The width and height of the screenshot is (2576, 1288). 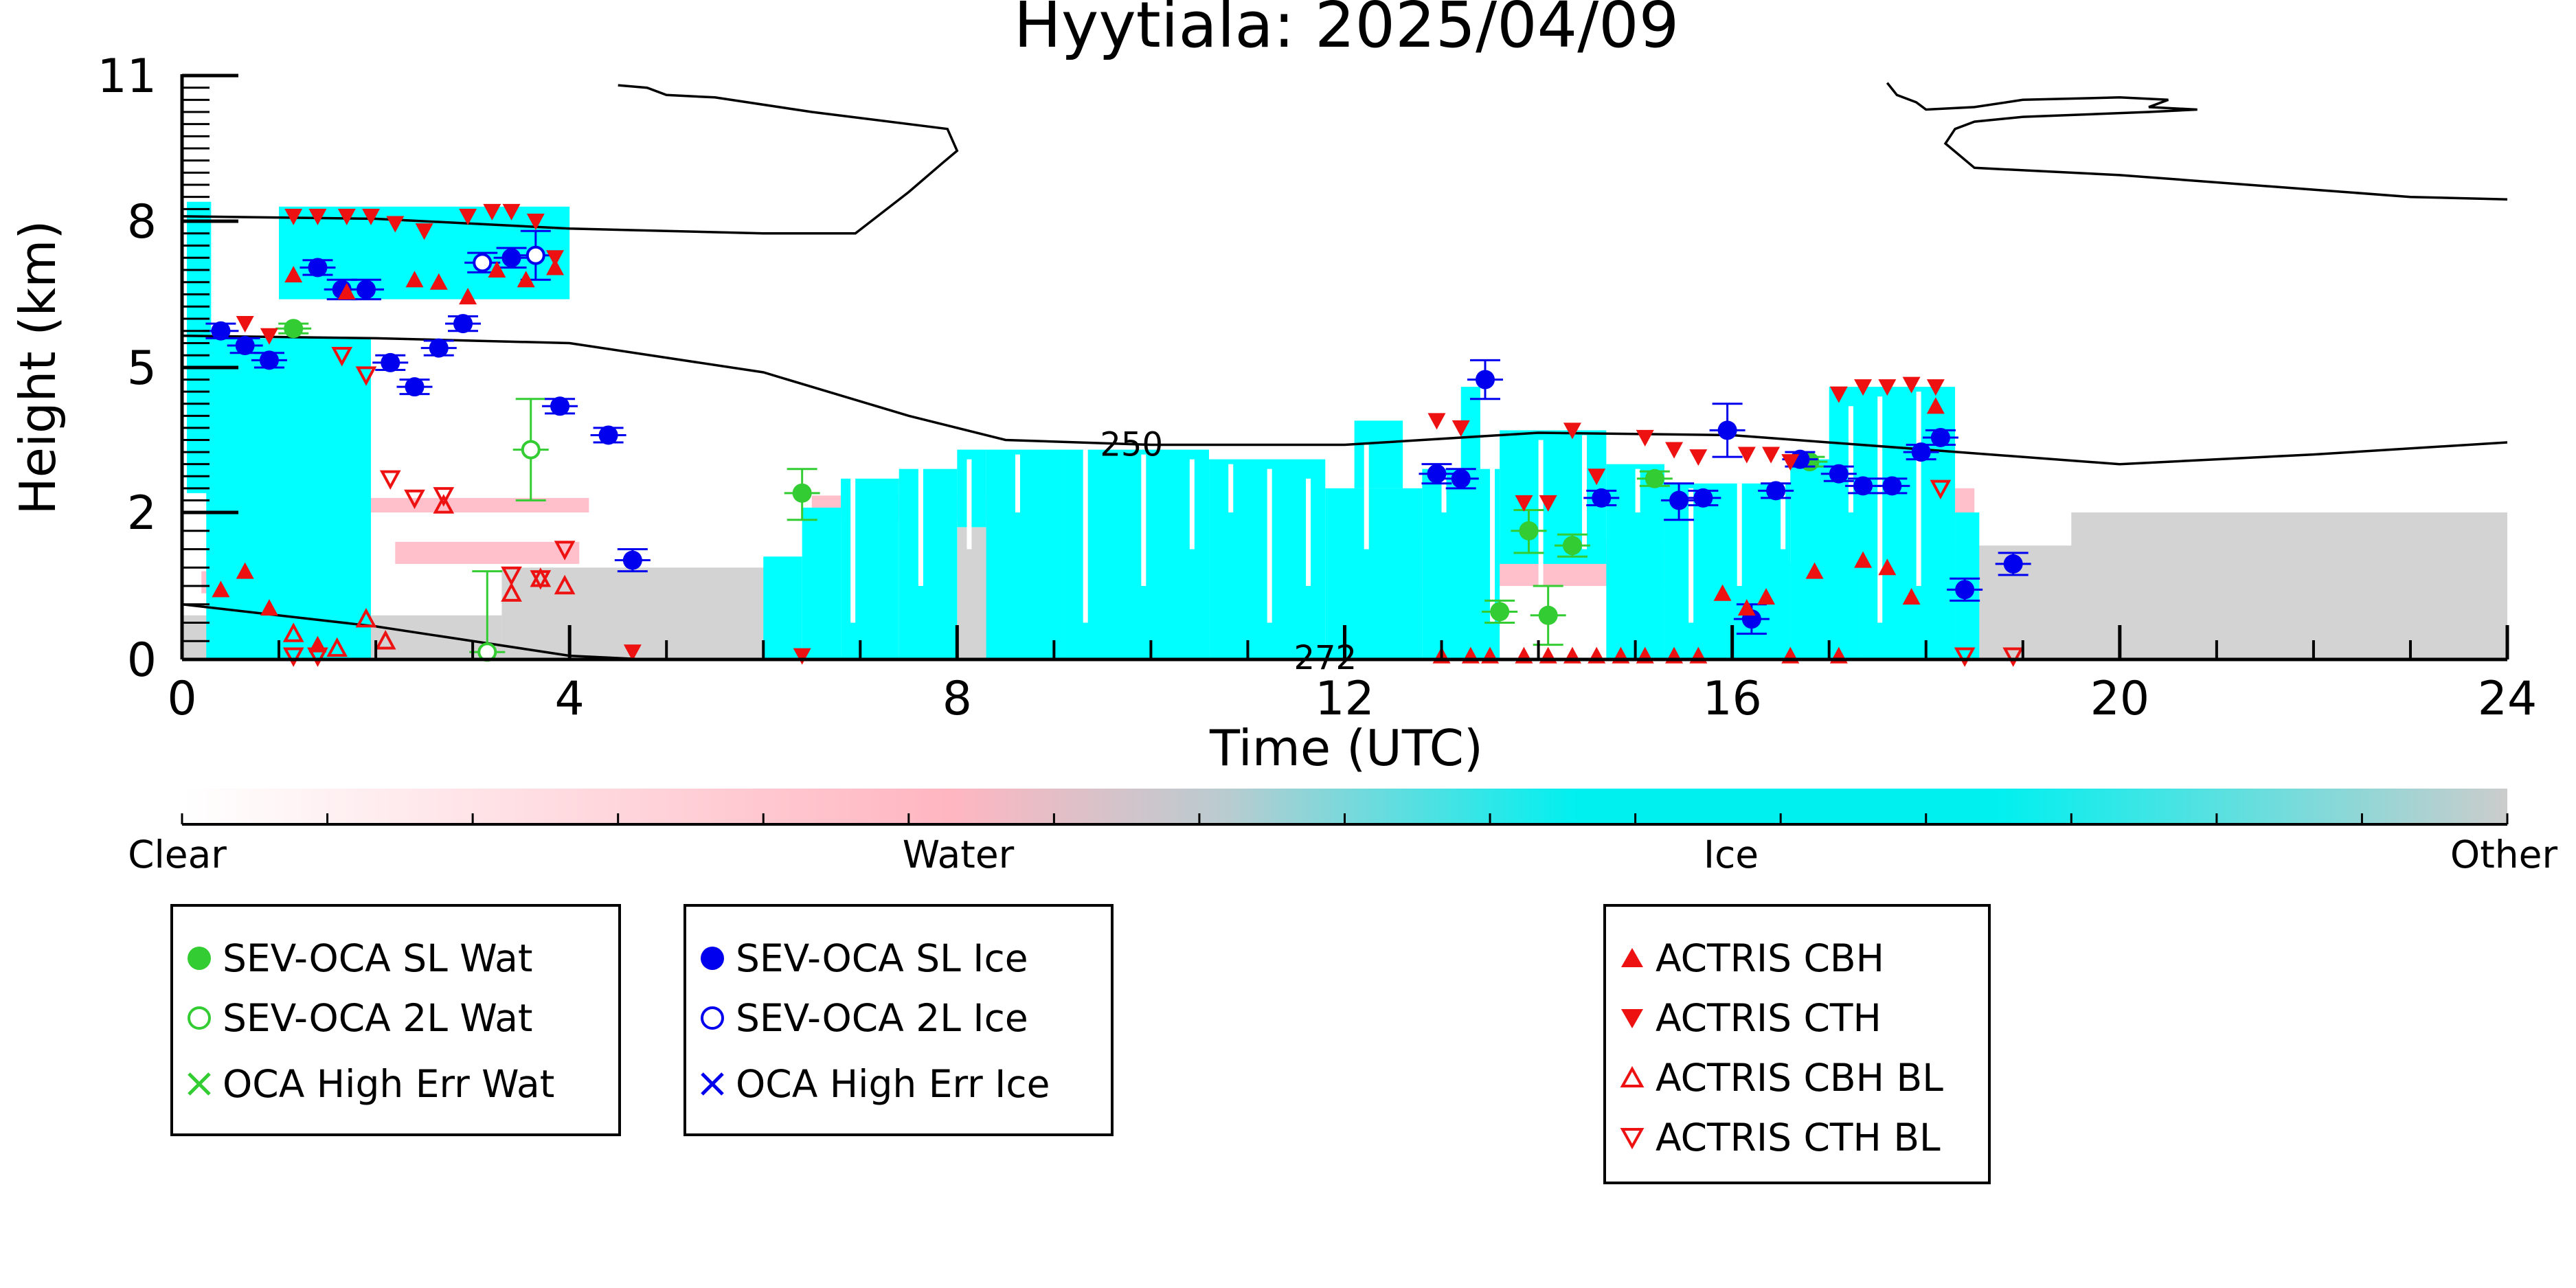 What do you see at coordinates (1632, 1076) in the screenshot?
I see `triangle-up-open-icon` at bounding box center [1632, 1076].